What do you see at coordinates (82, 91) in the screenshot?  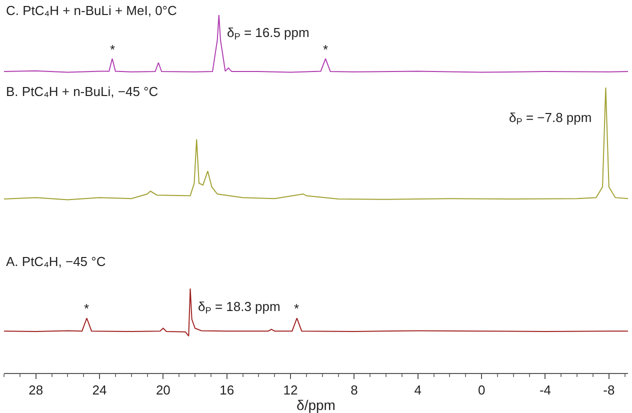 I see `annotation: B. PtC₄H + n-BuLi, −45 °C` at bounding box center [82, 91].